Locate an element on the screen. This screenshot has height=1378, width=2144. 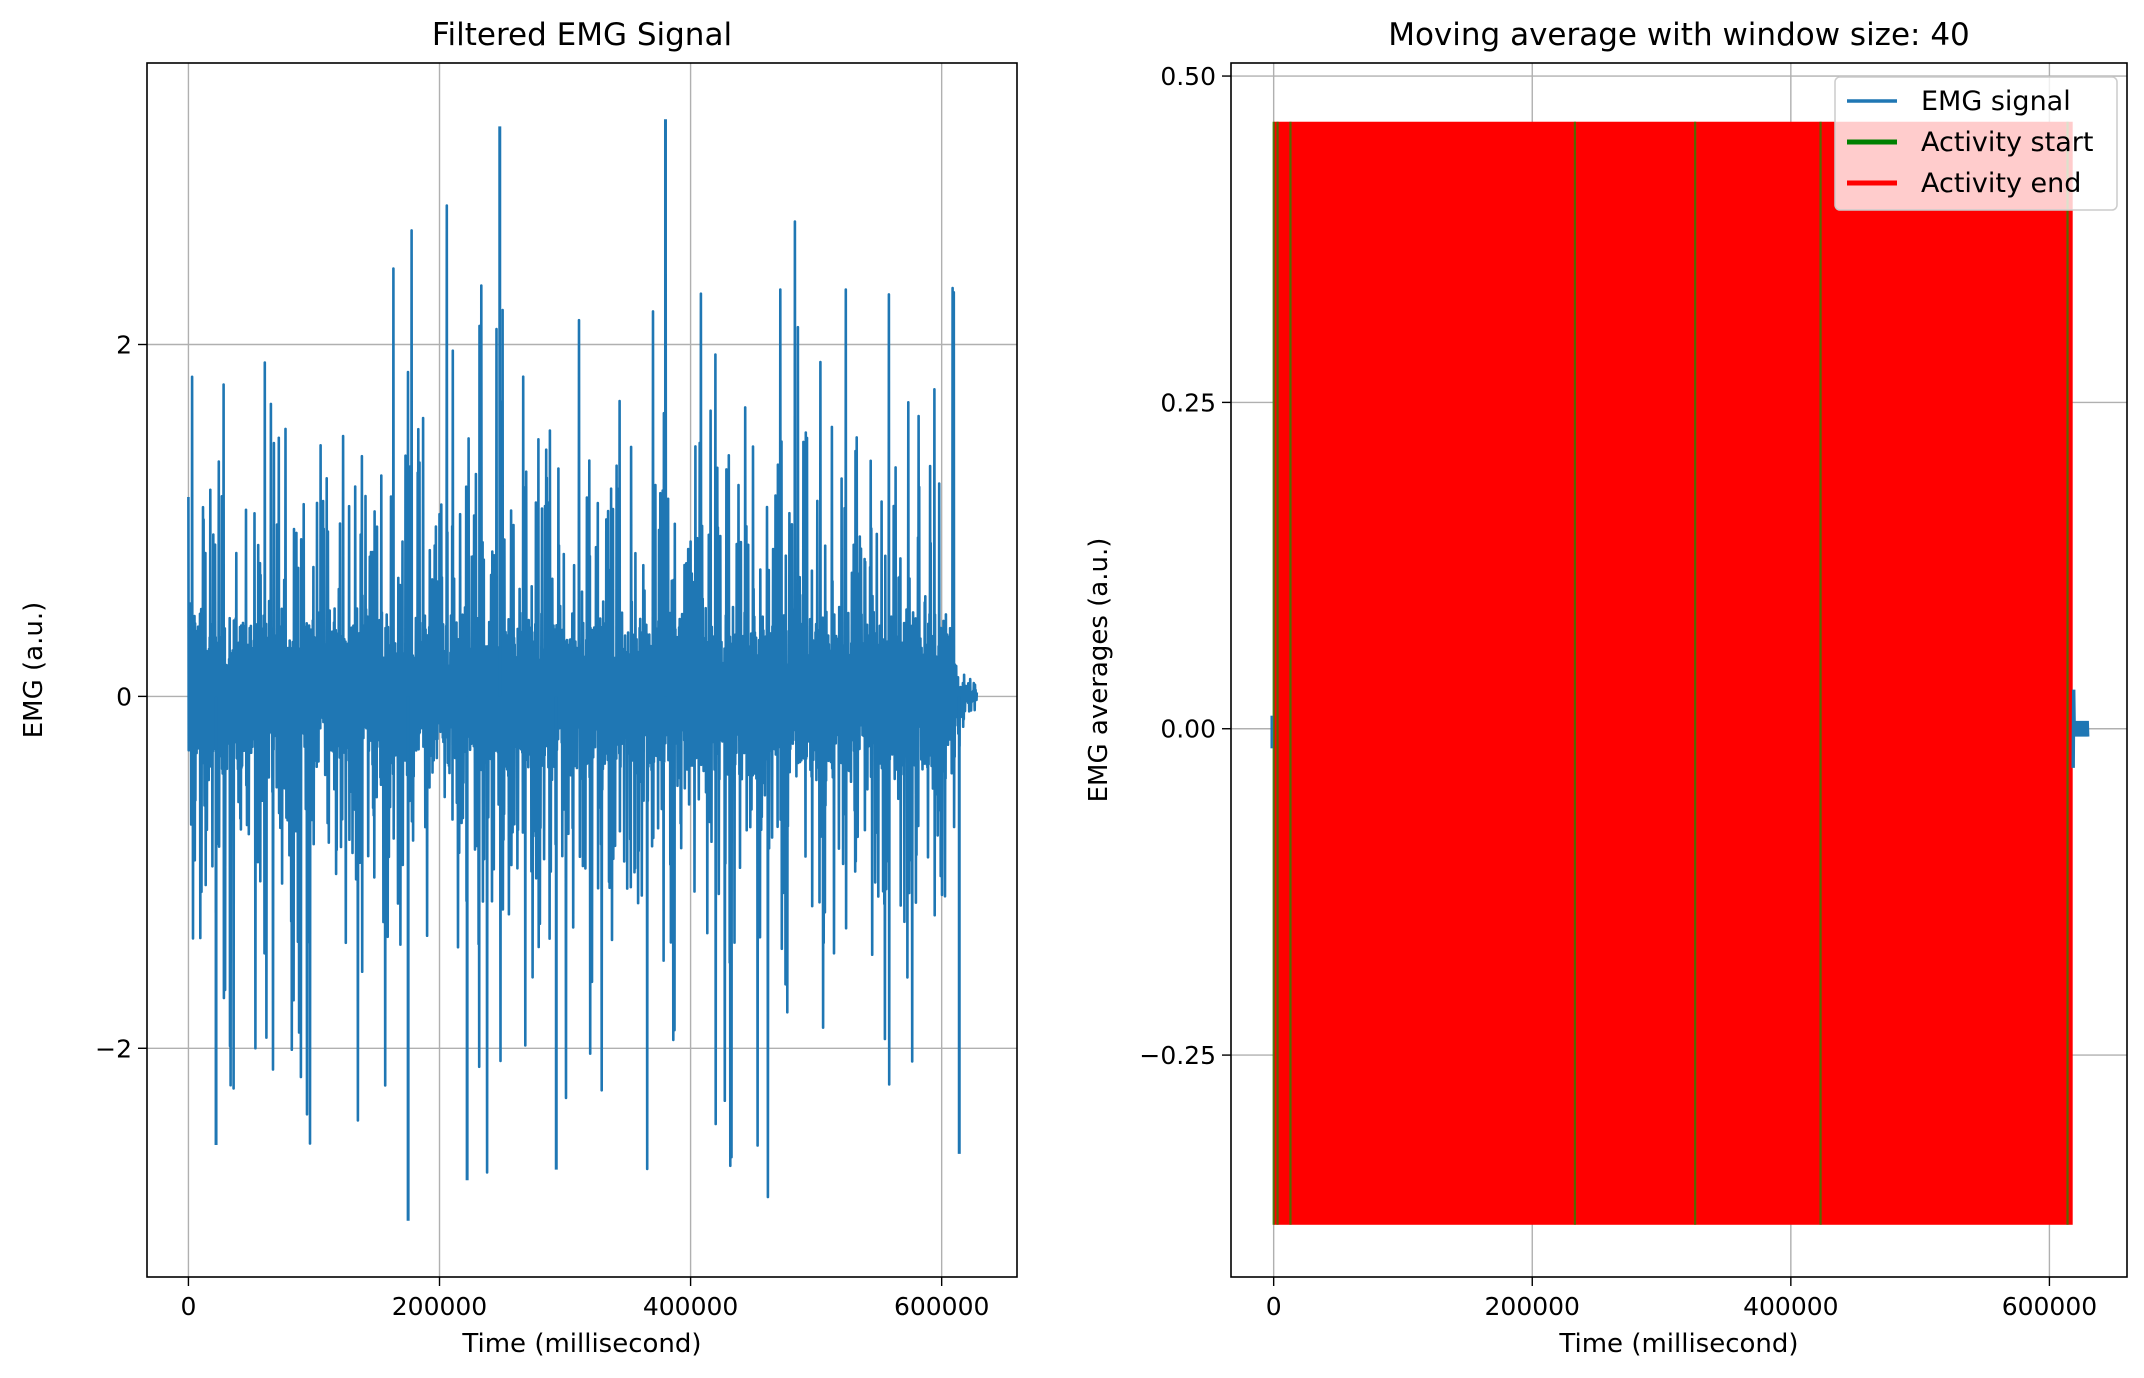
legend-label-activity-start: Activity start is located at coordinates (2007, 142).